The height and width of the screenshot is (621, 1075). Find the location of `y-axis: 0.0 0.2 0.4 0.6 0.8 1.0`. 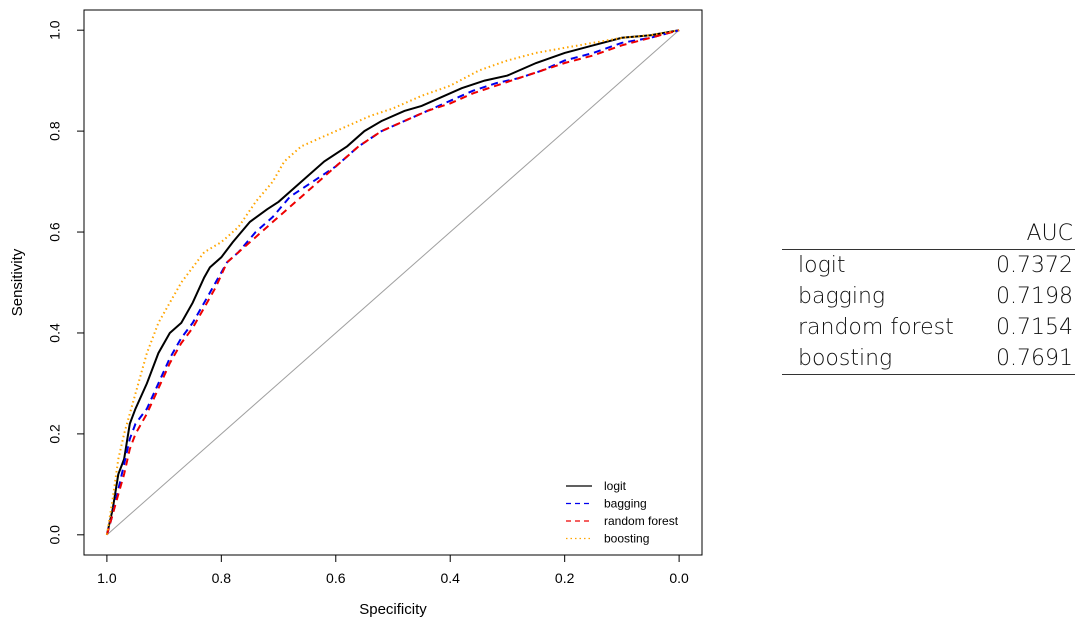

y-axis: 0.0 0.2 0.4 0.6 0.8 1.0 is located at coordinates (66, 282).